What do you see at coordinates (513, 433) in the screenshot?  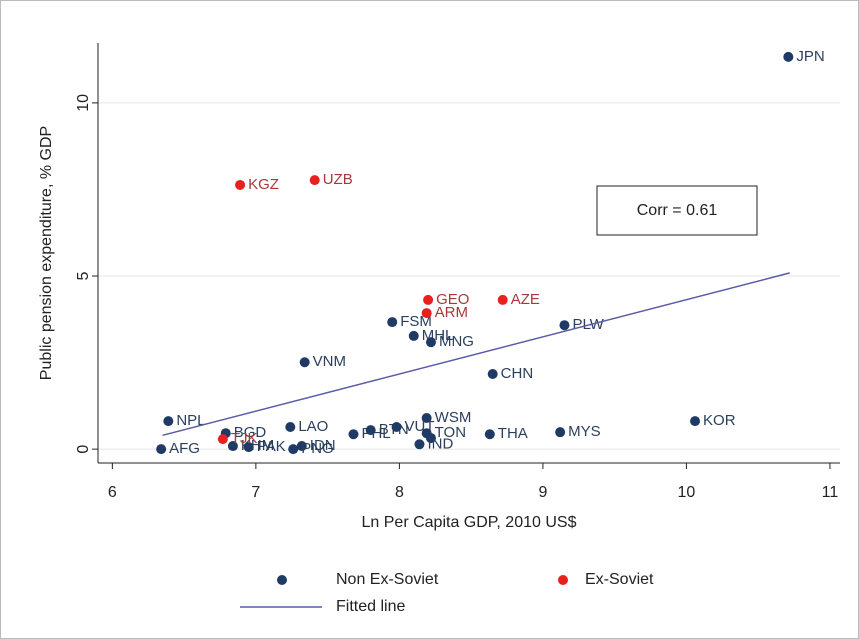 I see `point-label: THA` at bounding box center [513, 433].